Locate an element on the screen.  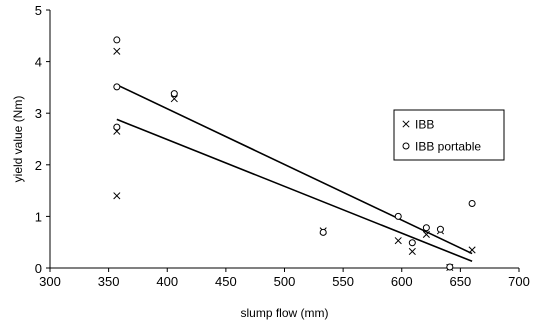
legend-label: IBB portable is located at coordinates (448, 147).